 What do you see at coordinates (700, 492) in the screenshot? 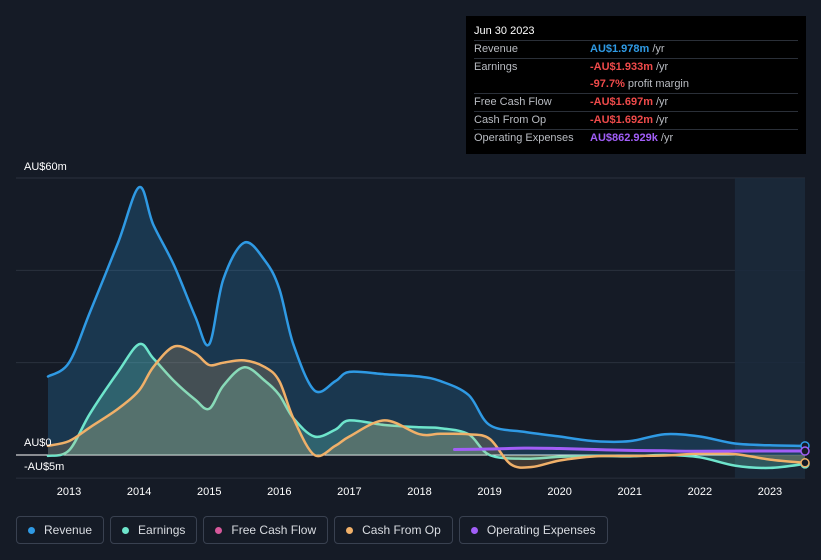
I see `x-tick-label: 2022` at bounding box center [700, 492].